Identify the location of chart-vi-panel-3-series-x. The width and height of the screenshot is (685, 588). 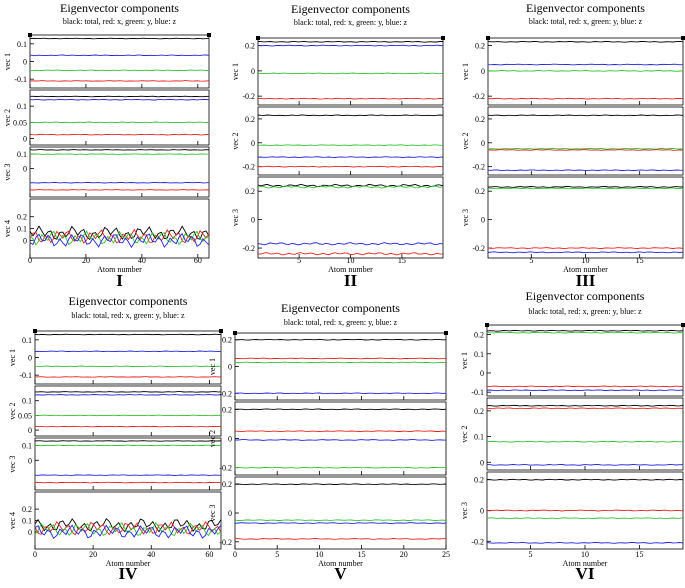
(585, 510).